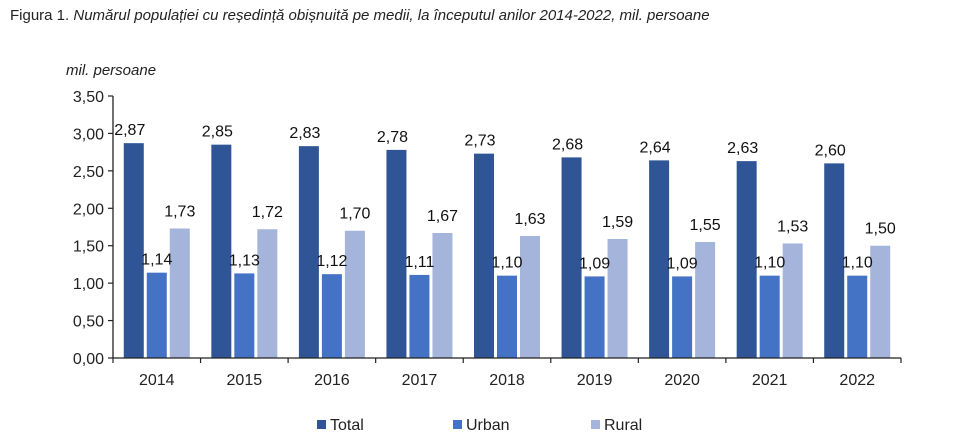 The height and width of the screenshot is (447, 960). What do you see at coordinates (244, 315) in the screenshot?
I see `bar-urban-2015` at bounding box center [244, 315].